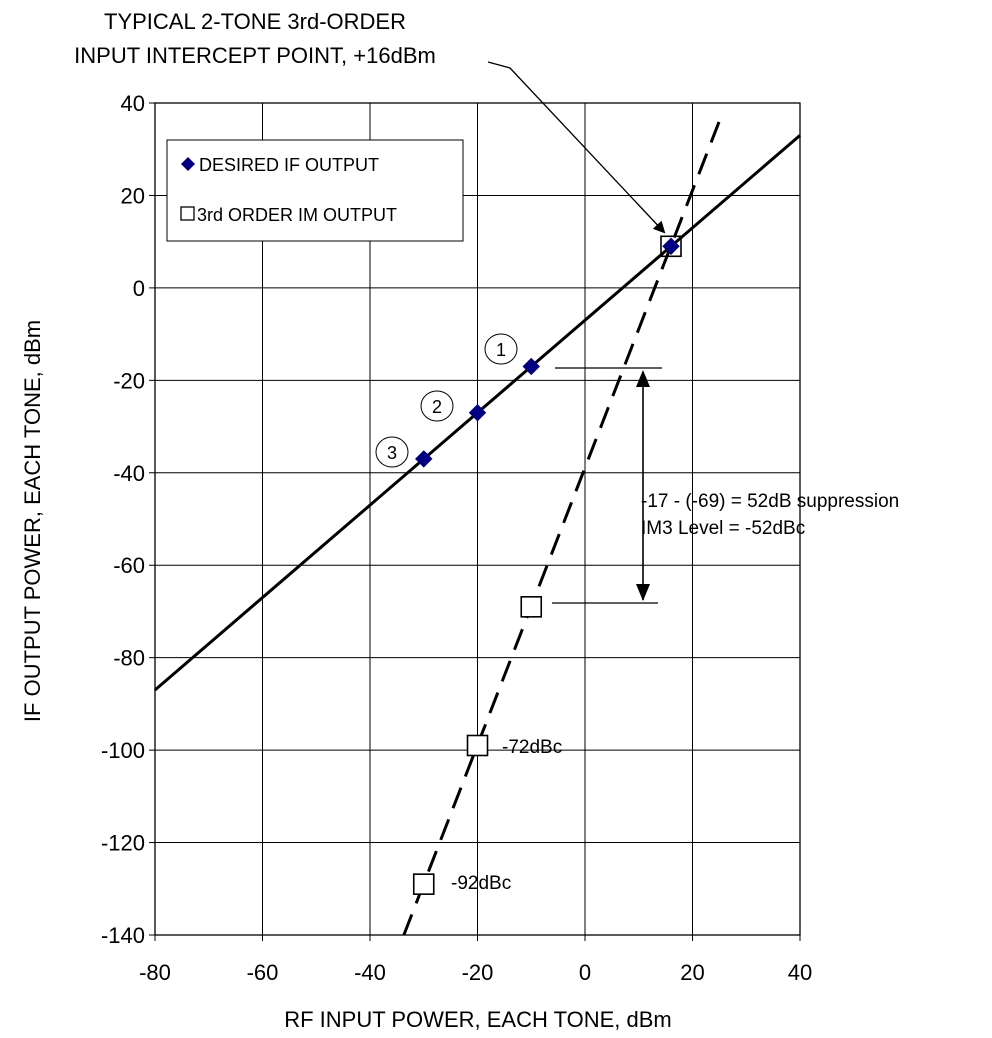  Describe the element at coordinates (576, 147) in the screenshot. I see `intercept-arrow` at that location.